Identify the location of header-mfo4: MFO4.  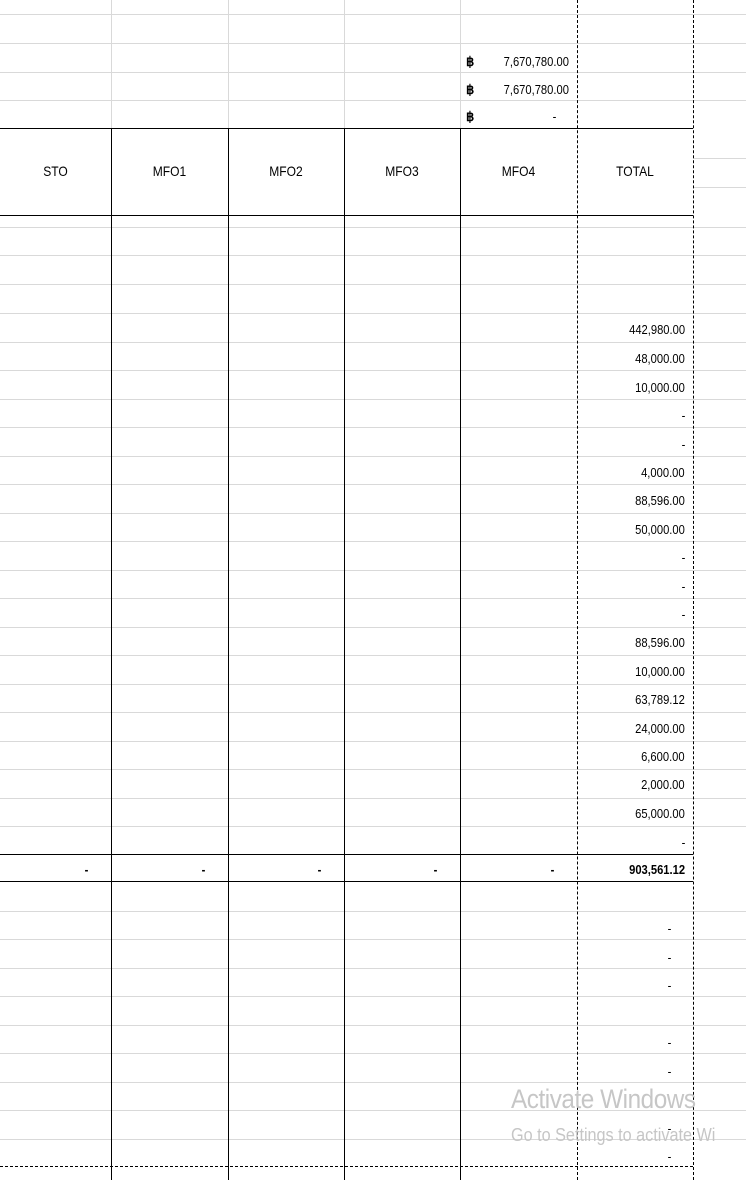
(518, 171).